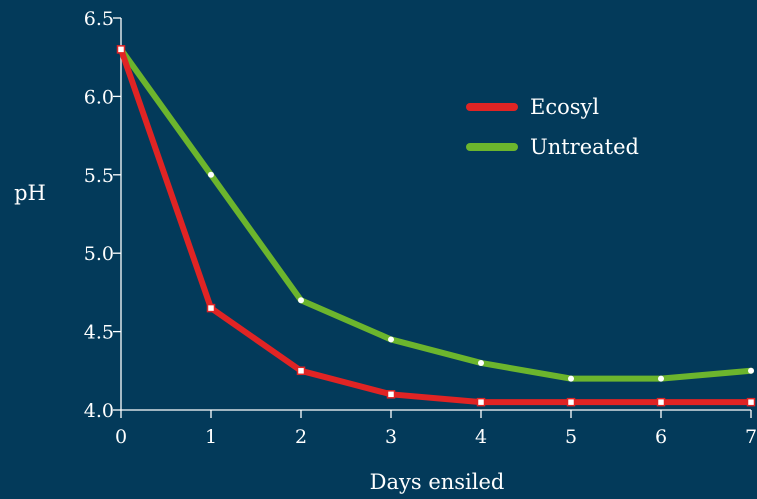 The image size is (757, 499). What do you see at coordinates (99, 333) in the screenshot?
I see `y-tick-label: 4.5` at bounding box center [99, 333].